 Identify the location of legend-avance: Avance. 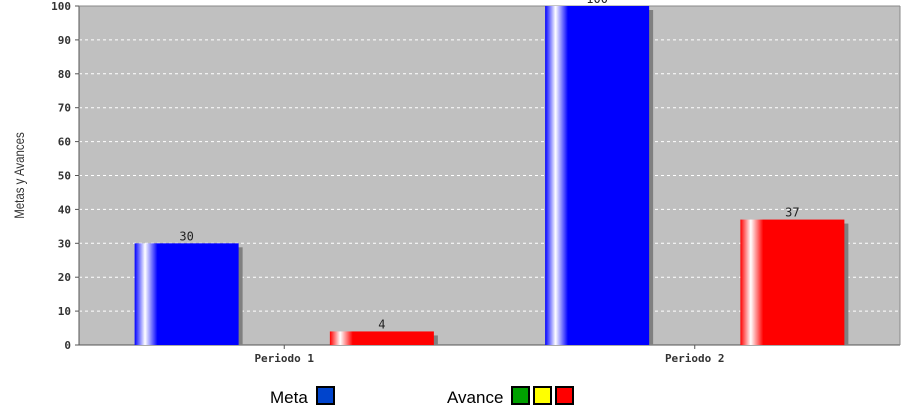
(512, 398).